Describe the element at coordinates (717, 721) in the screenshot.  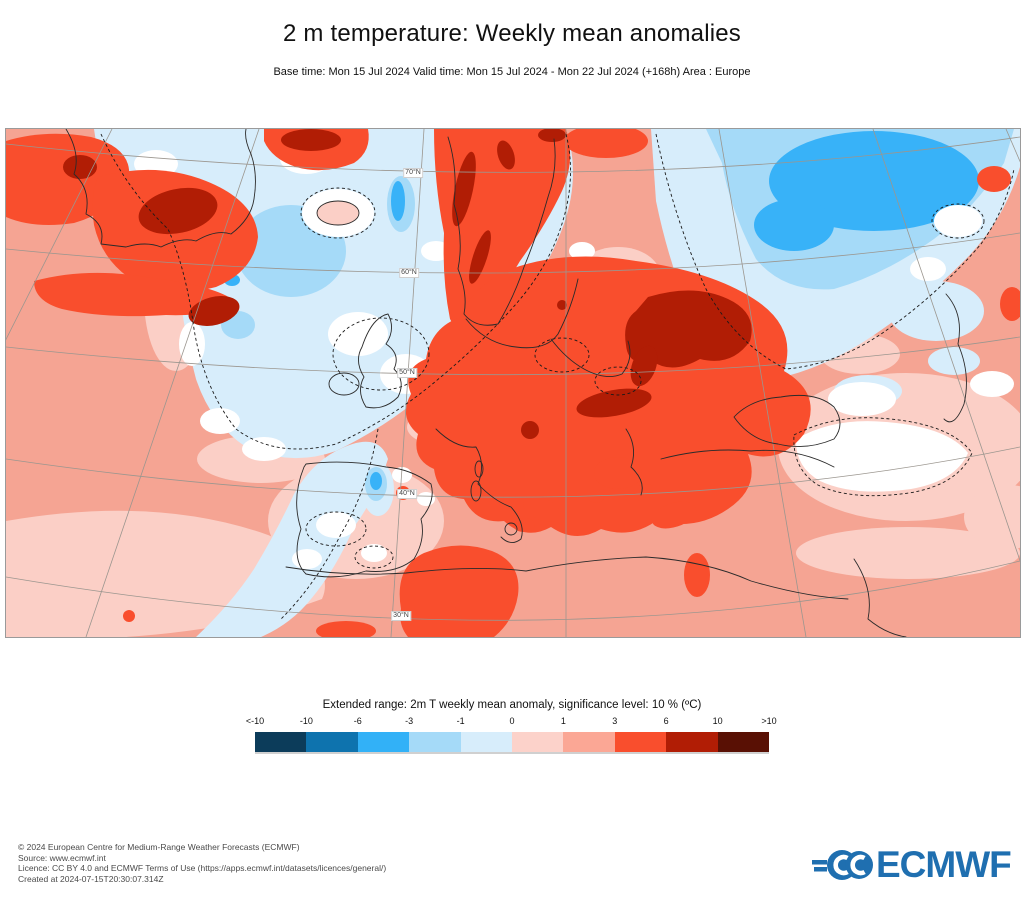
I see `legend-tick: 10` at that location.